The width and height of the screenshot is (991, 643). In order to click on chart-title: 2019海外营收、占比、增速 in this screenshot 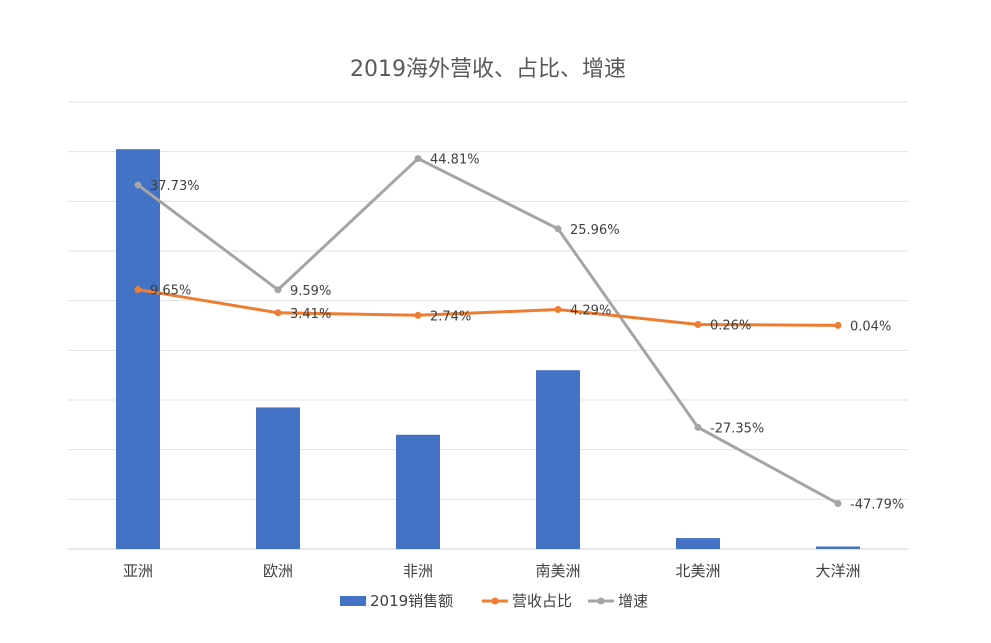, I will do `click(488, 69)`.